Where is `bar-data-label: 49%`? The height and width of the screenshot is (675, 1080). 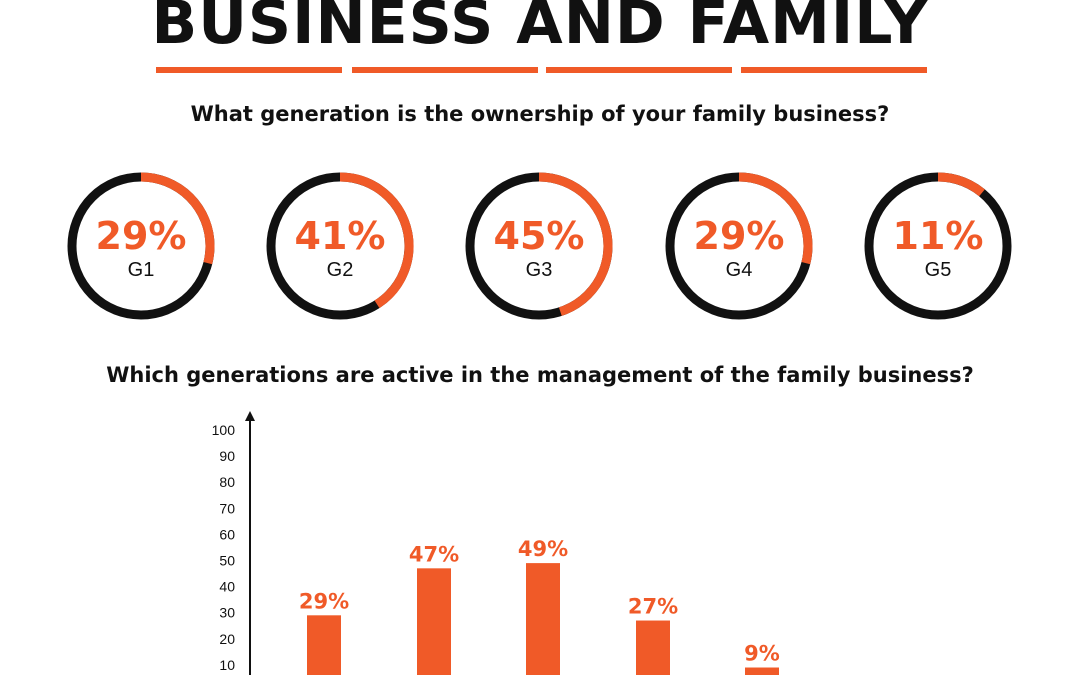 bar-data-label: 49% is located at coordinates (543, 549).